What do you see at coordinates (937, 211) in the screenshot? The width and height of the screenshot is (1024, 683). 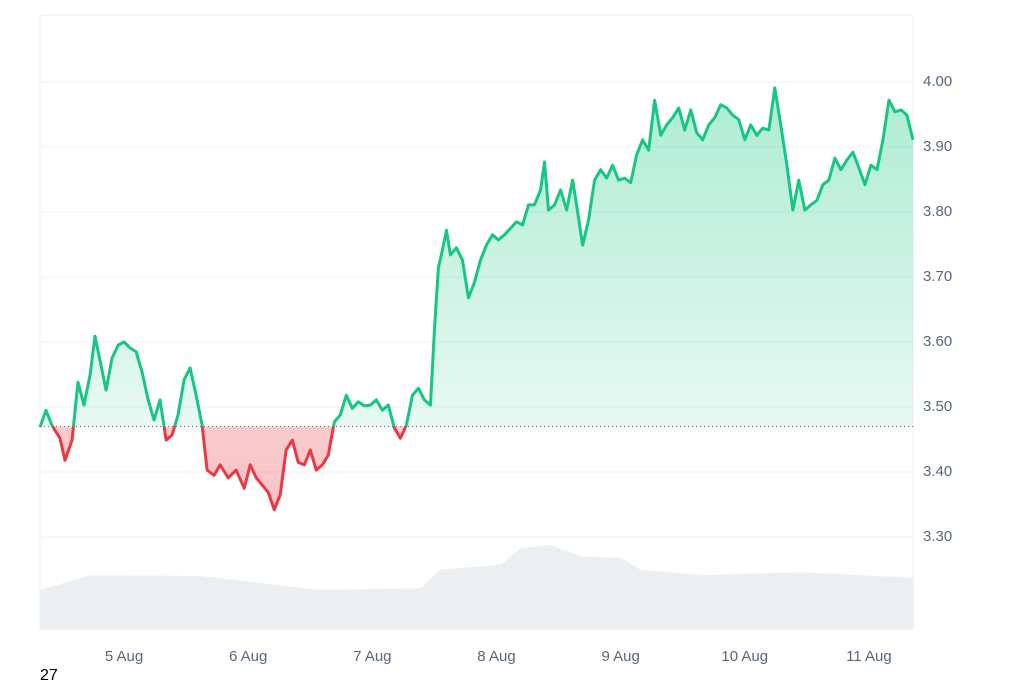 I see `y-tick-label: 3.80` at bounding box center [937, 211].